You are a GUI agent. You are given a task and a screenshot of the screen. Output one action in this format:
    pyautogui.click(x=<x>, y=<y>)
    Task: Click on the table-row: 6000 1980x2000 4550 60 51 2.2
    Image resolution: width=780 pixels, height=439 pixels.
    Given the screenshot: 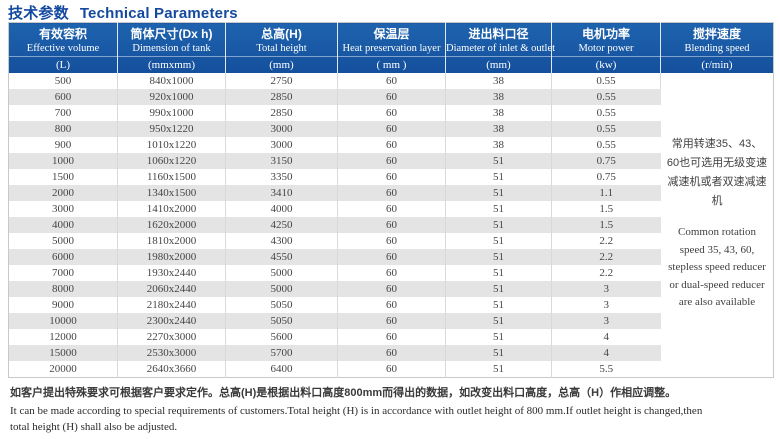 What is the action you would take?
    pyautogui.click(x=391, y=257)
    